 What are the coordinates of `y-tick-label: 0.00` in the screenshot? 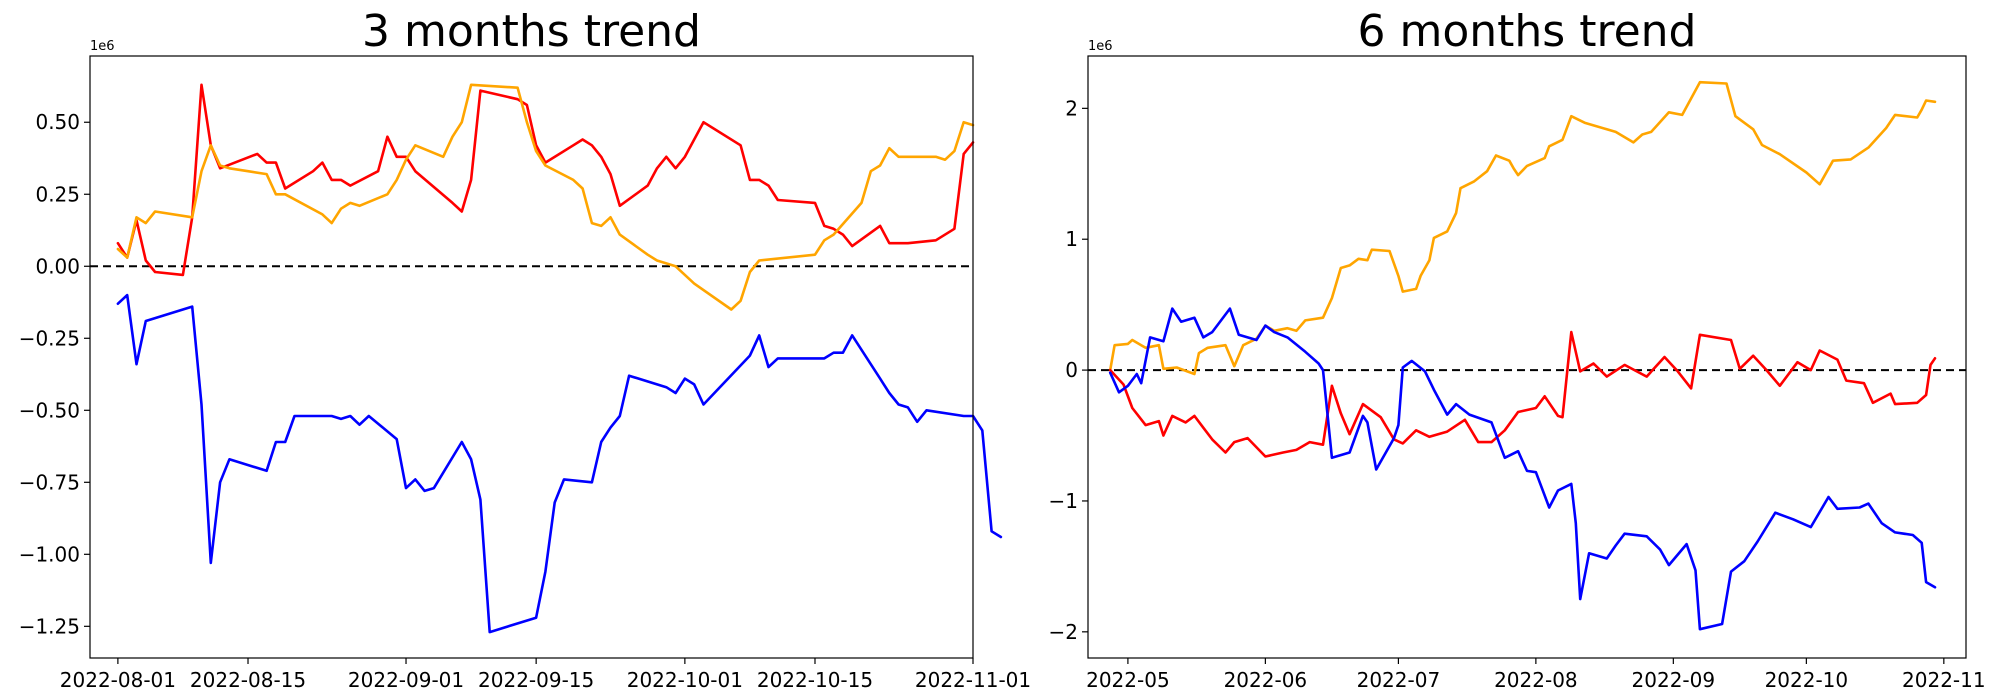 It's located at (57, 266).